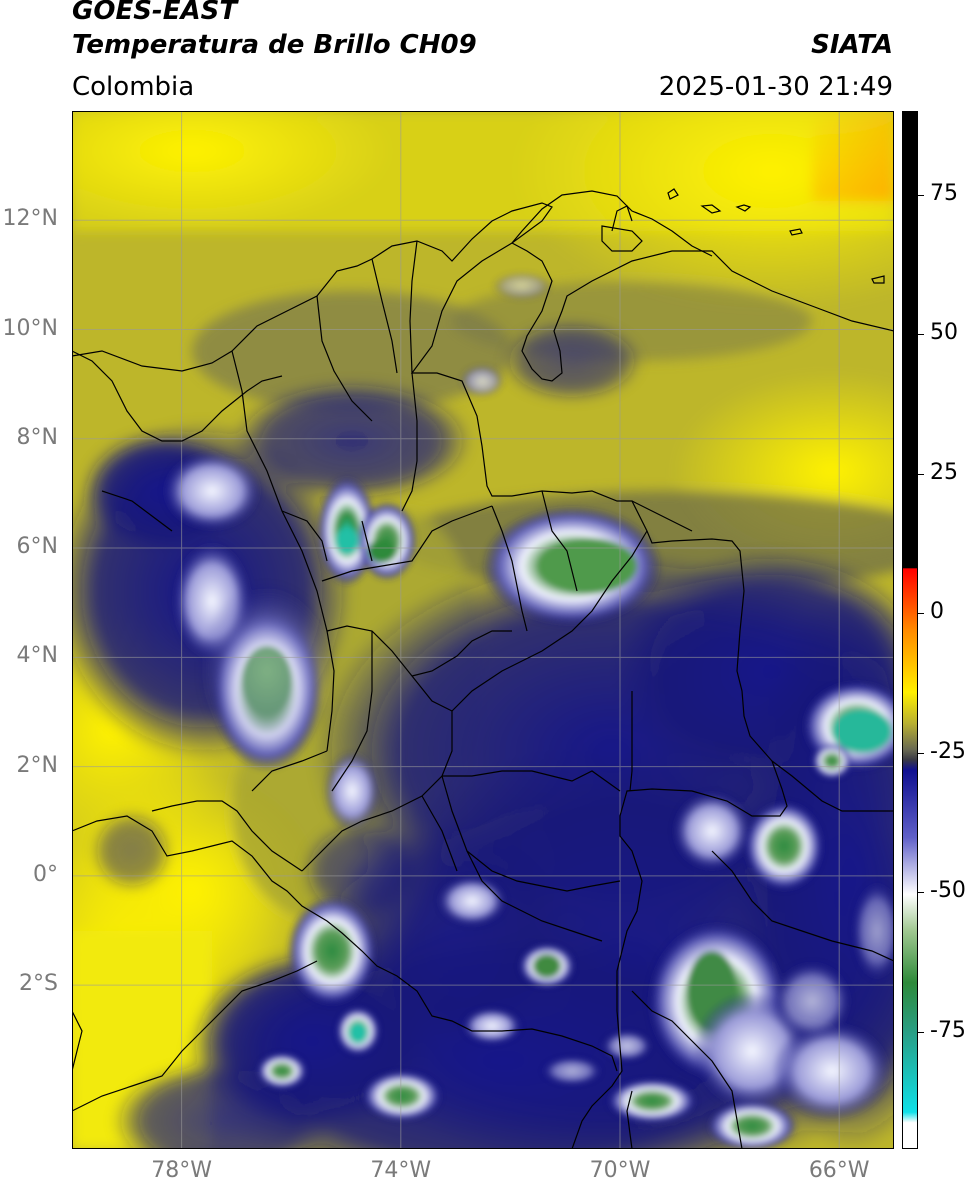 The image size is (966, 1190). I want to click on lon-tick-label: 78°W, so click(181, 1170).